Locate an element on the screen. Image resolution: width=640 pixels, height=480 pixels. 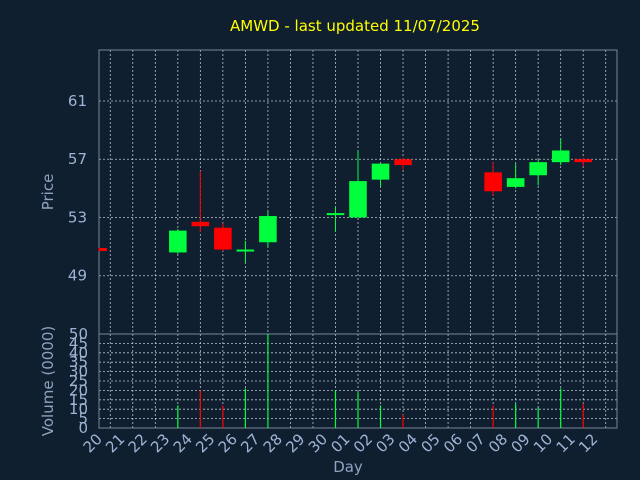
day-tick-label: 12 is located at coordinates (588, 443).